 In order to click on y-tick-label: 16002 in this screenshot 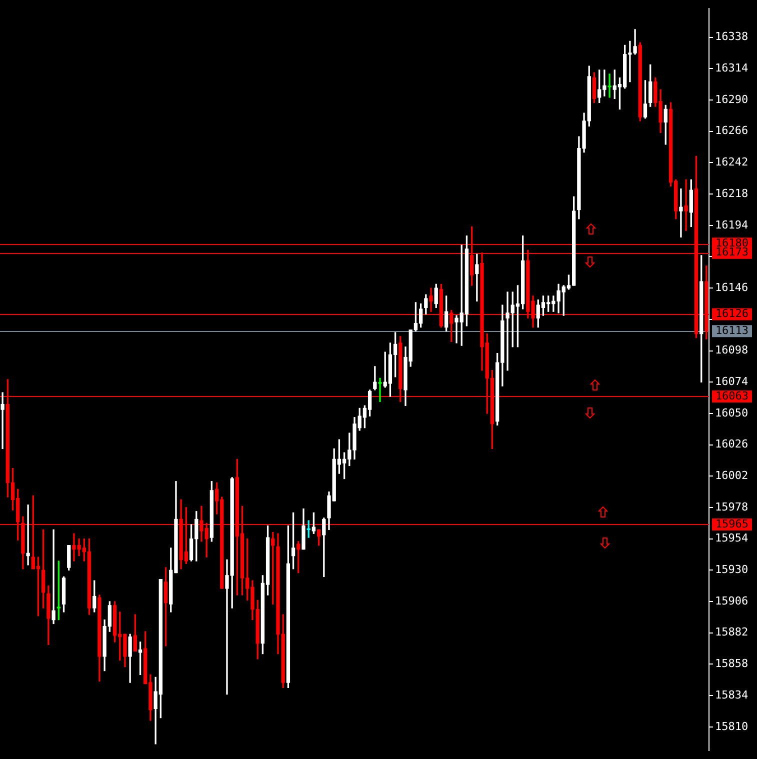, I will do `click(731, 475)`.